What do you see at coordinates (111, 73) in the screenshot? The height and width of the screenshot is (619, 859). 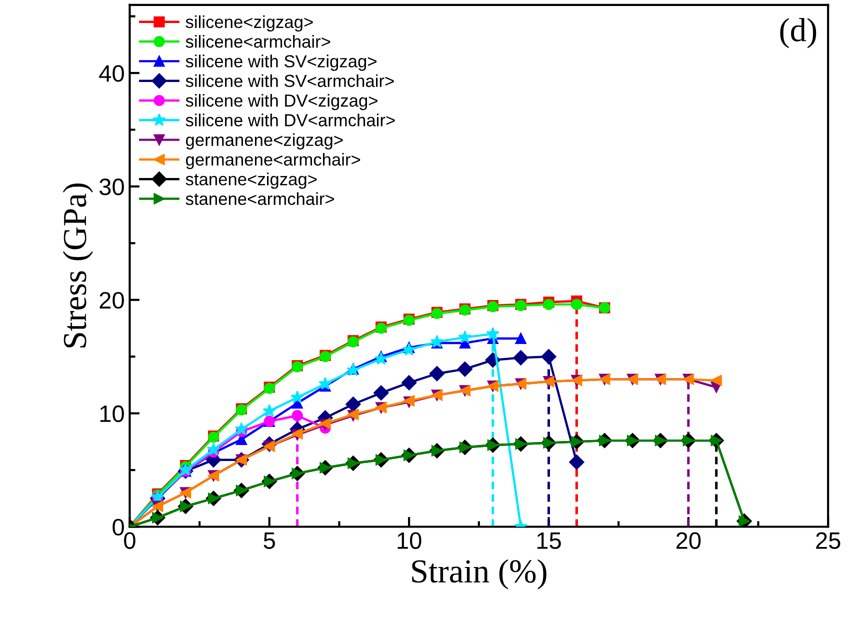 I see `y-tick-label: 40` at bounding box center [111, 73].